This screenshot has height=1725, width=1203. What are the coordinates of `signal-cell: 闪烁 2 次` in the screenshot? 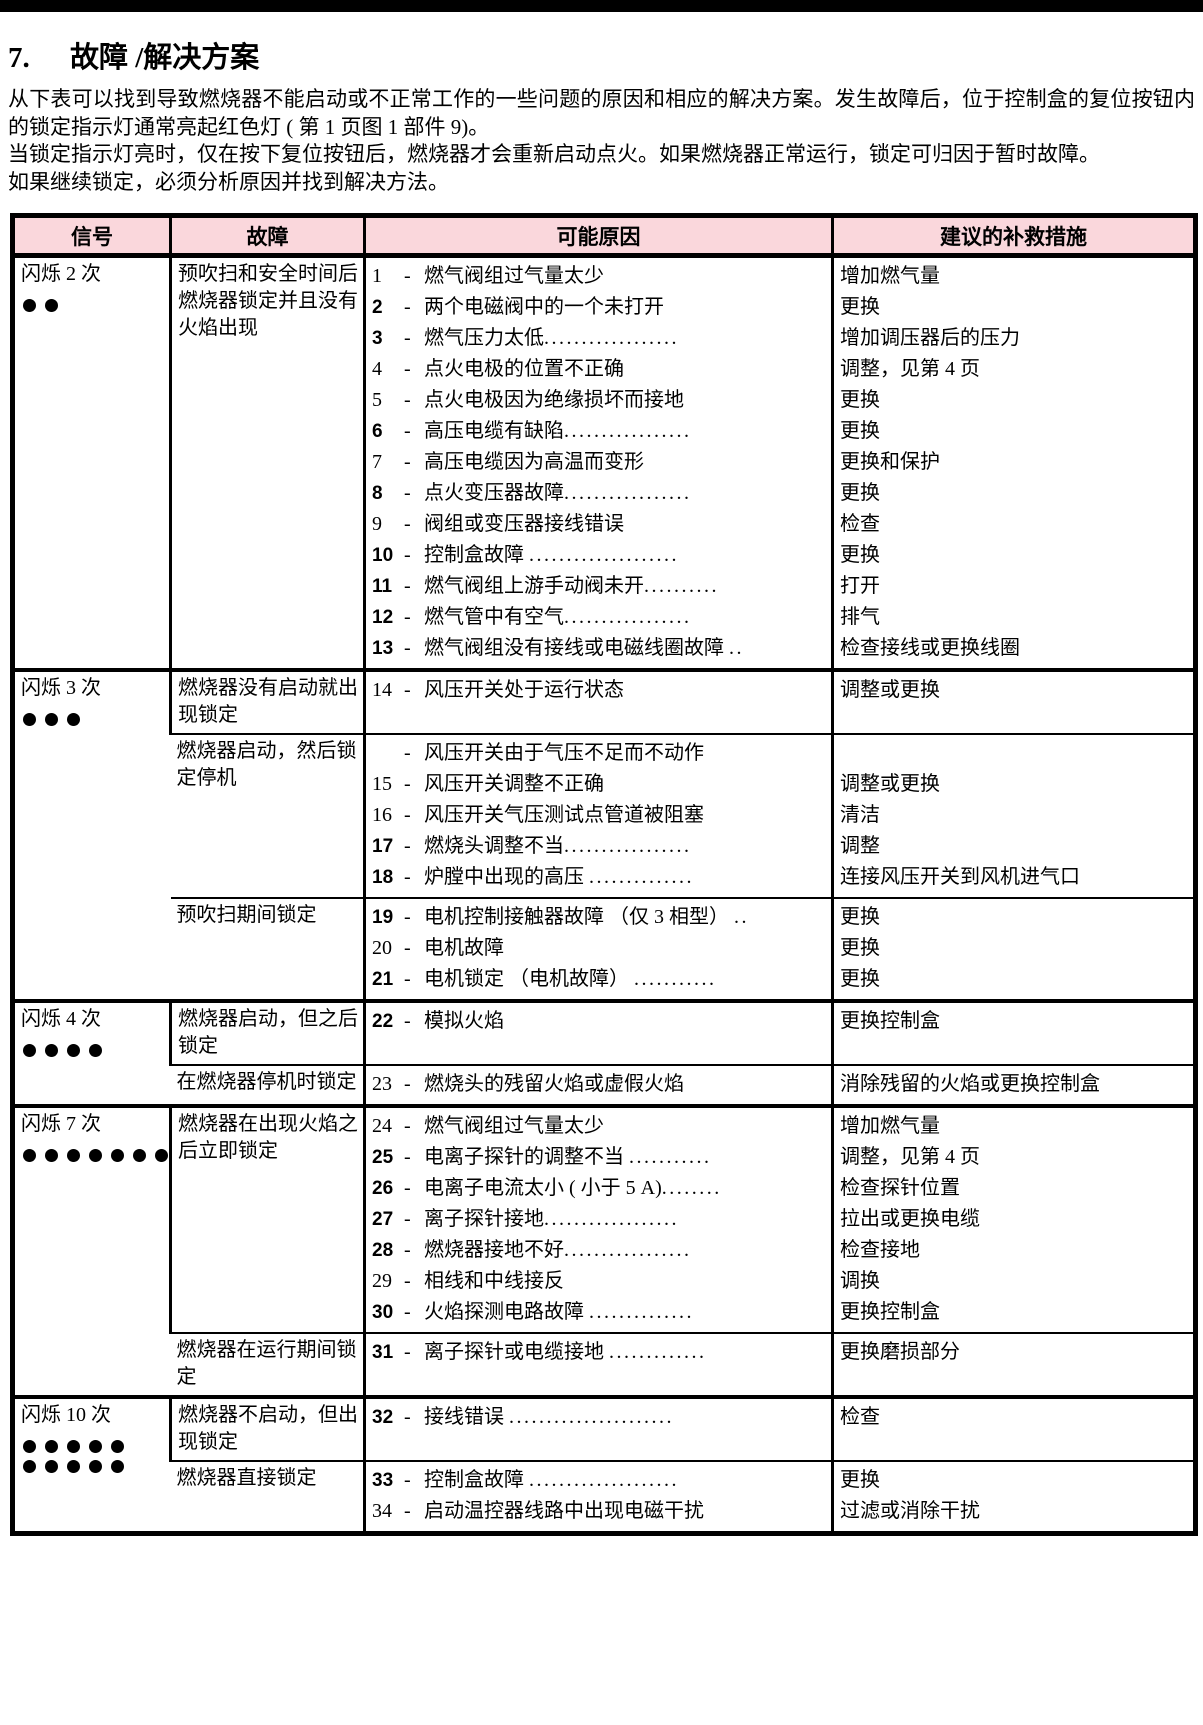 It's located at (91, 461).